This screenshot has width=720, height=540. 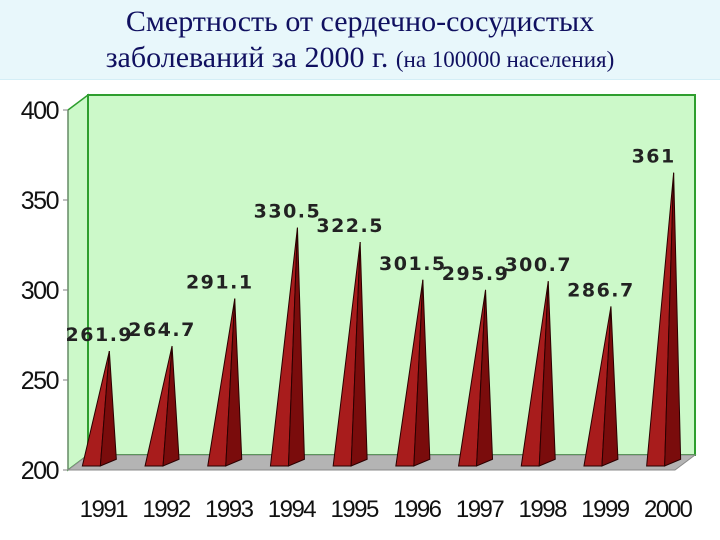 I want to click on data-label: 361, so click(x=654, y=157).